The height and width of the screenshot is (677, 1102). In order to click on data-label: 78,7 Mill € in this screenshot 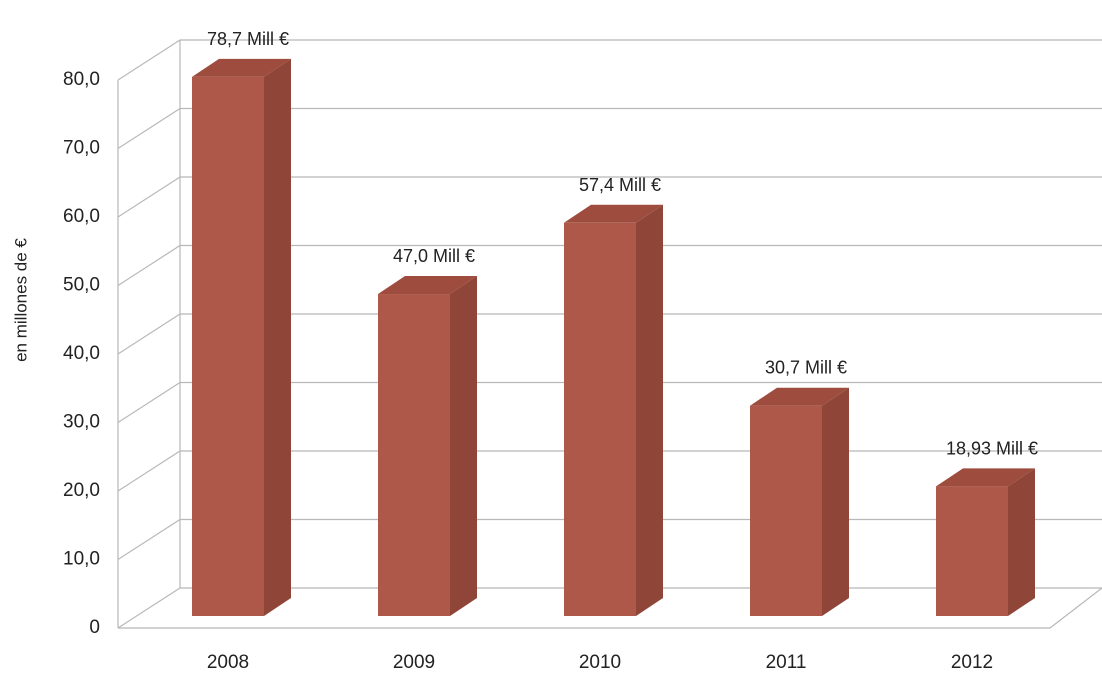, I will do `click(248, 39)`.